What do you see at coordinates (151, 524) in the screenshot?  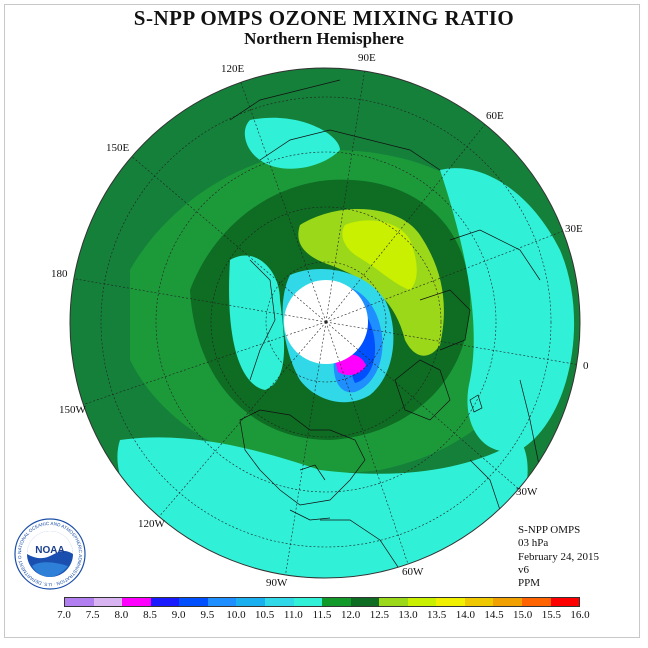 I see `lon-label-120w: 120W` at bounding box center [151, 524].